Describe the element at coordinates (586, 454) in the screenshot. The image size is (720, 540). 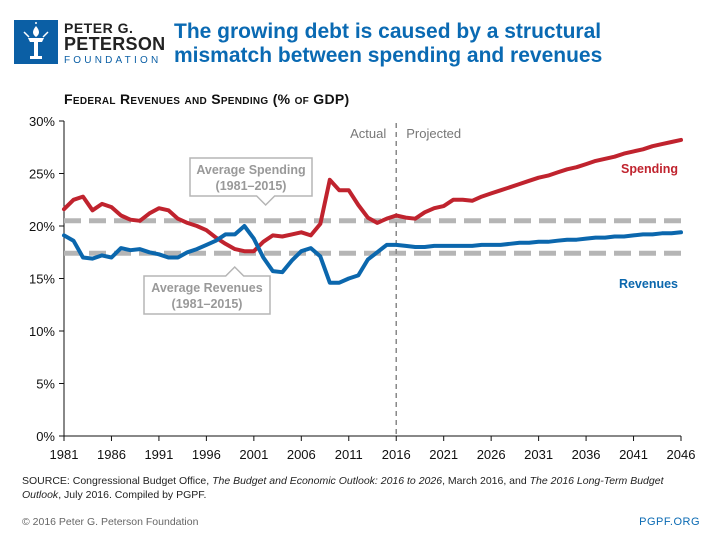
I see `x-tick-label: 2036` at that location.